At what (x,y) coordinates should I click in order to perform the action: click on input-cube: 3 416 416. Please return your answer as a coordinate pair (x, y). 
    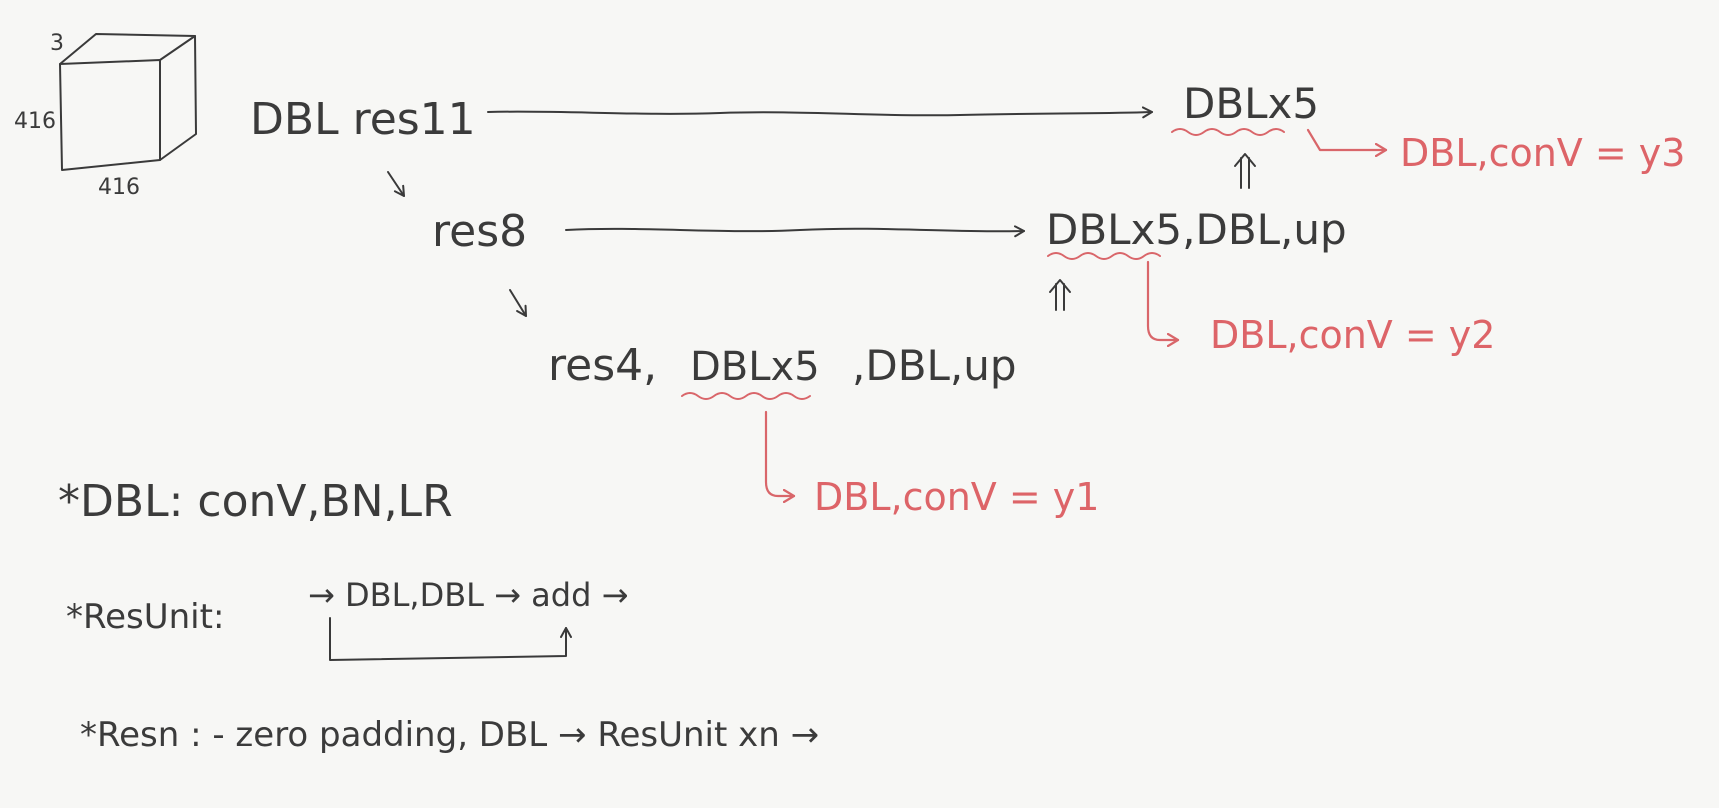
    Looking at the image, I should click on (105, 115).